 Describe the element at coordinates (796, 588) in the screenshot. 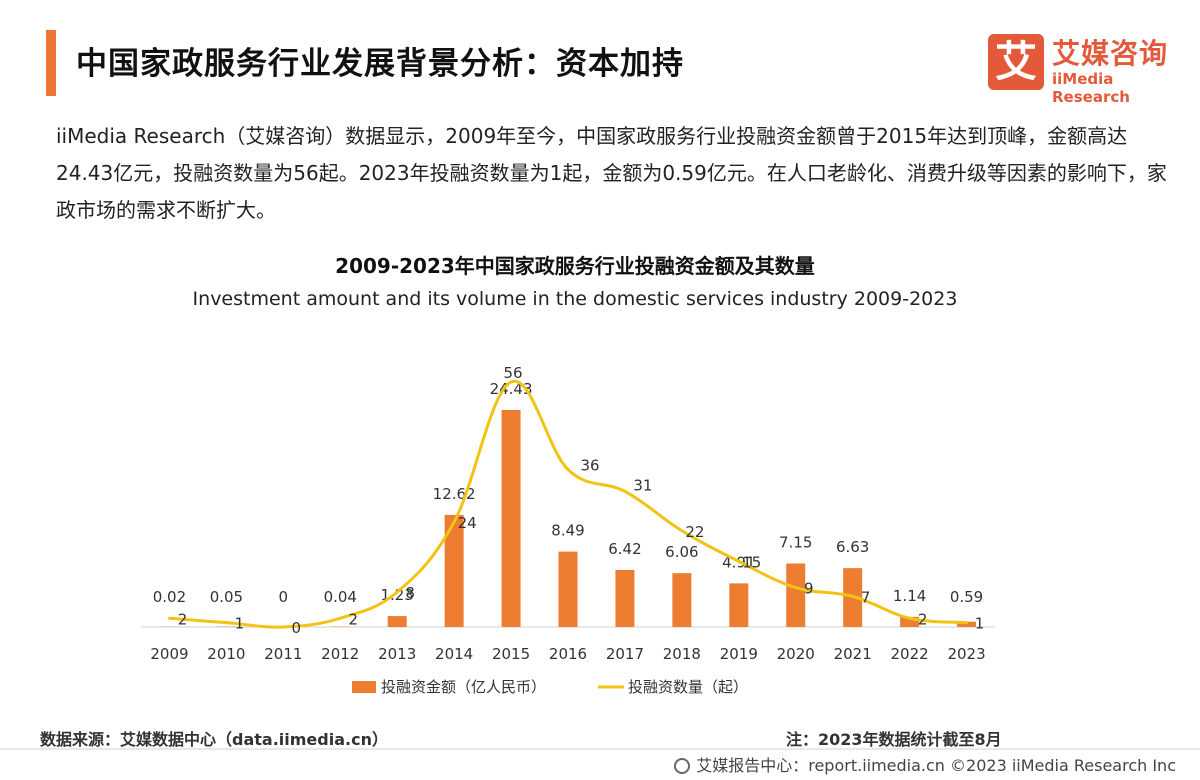

I see `count-point-2020` at that location.